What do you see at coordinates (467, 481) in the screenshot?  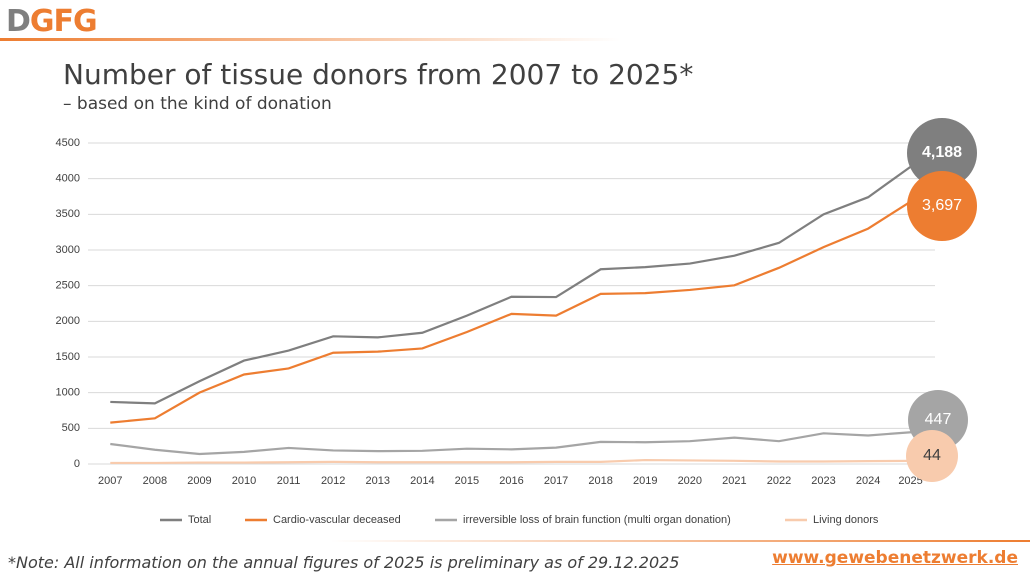 I see `x-tick-label: 2015` at bounding box center [467, 481].